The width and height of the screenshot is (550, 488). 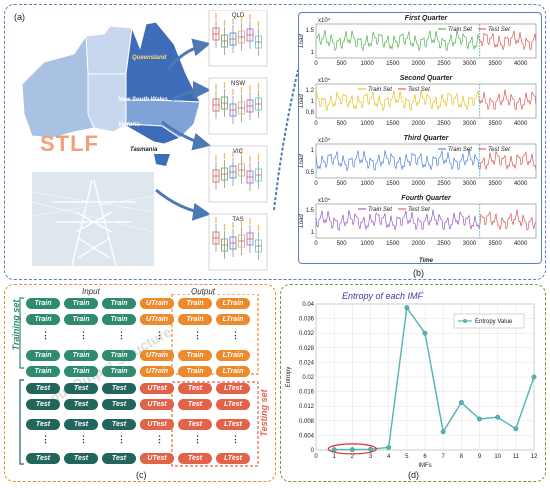 What do you see at coordinates (427, 138) in the screenshot?
I see `load-chart-title: Third Quarter` at bounding box center [427, 138].